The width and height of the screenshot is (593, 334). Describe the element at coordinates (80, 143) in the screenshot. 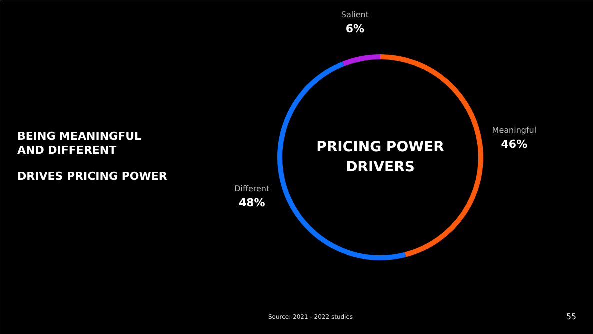

I see `text: BEING MEANINGFUL AND DIFFERENT` at that location.